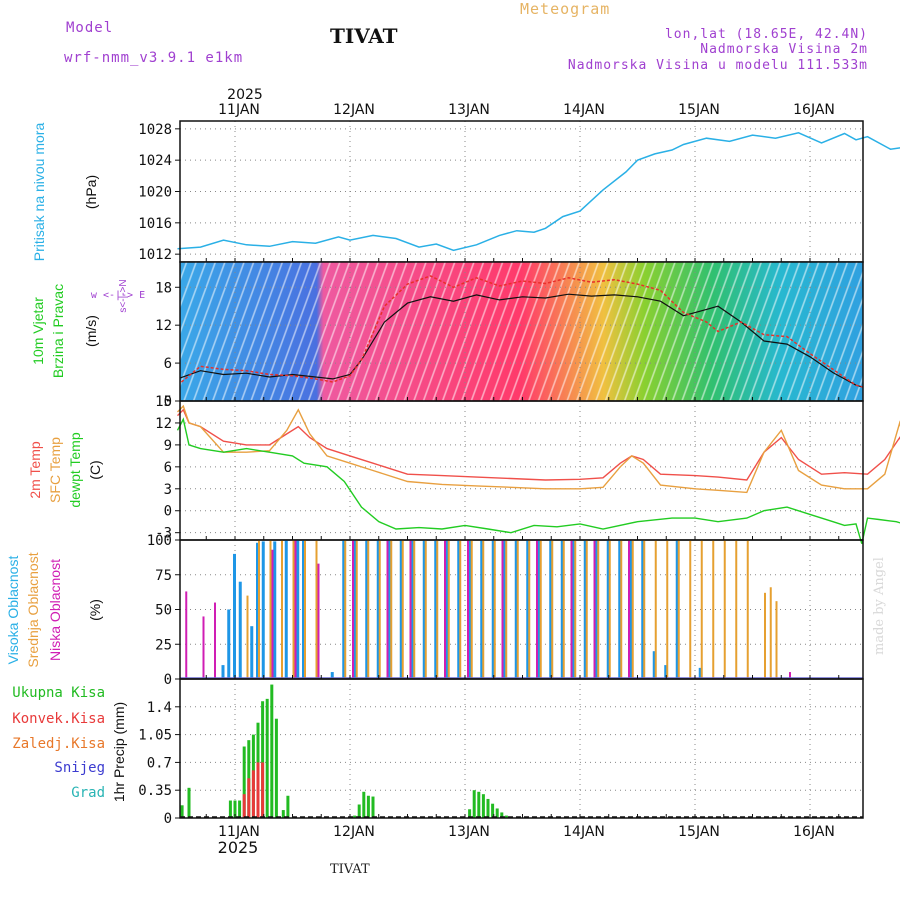 This screenshot has height=900, width=900. Describe the element at coordinates (168, 446) in the screenshot. I see `y-tick-label: 9` at that location.